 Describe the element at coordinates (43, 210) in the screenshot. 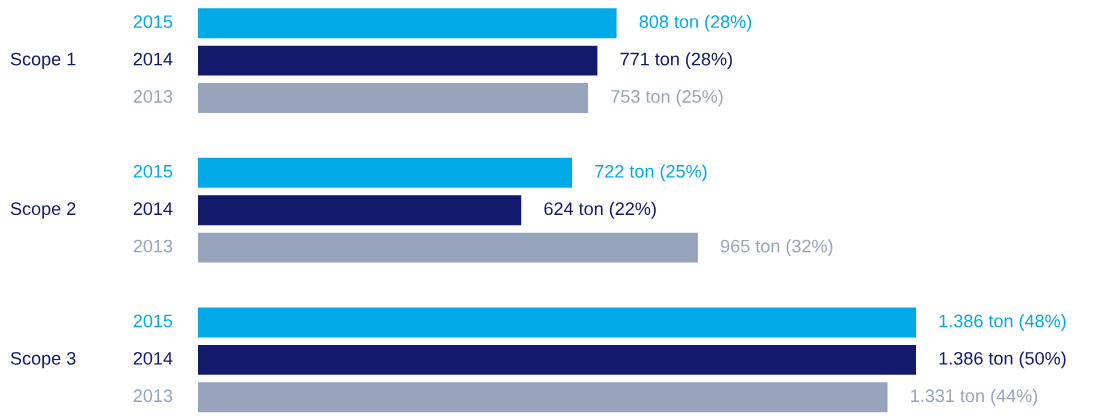

I see `y-tick-label: Scope 2` at that location.